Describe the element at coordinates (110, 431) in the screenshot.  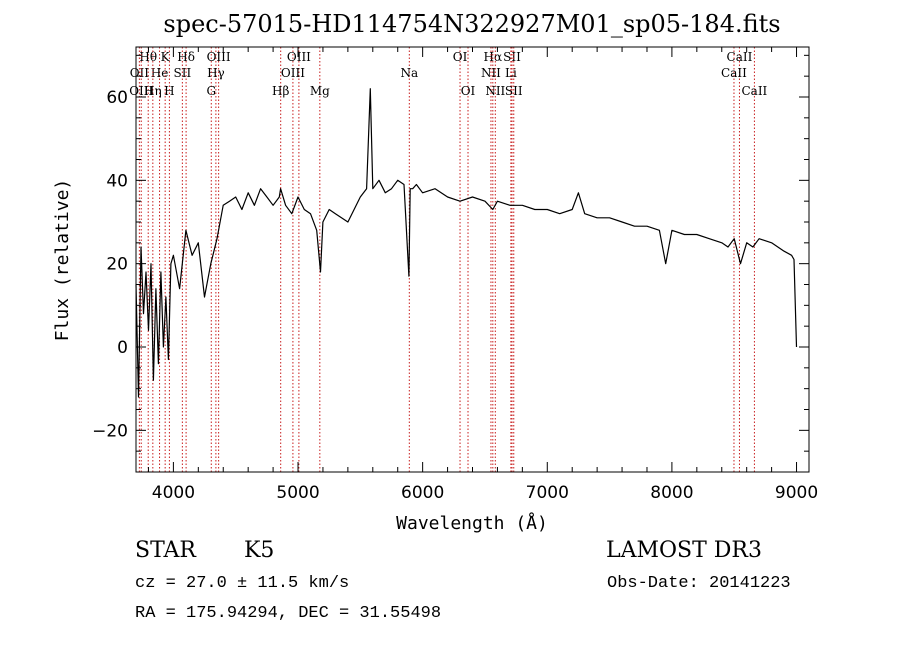
I see `y-tick-label: −20` at that location.